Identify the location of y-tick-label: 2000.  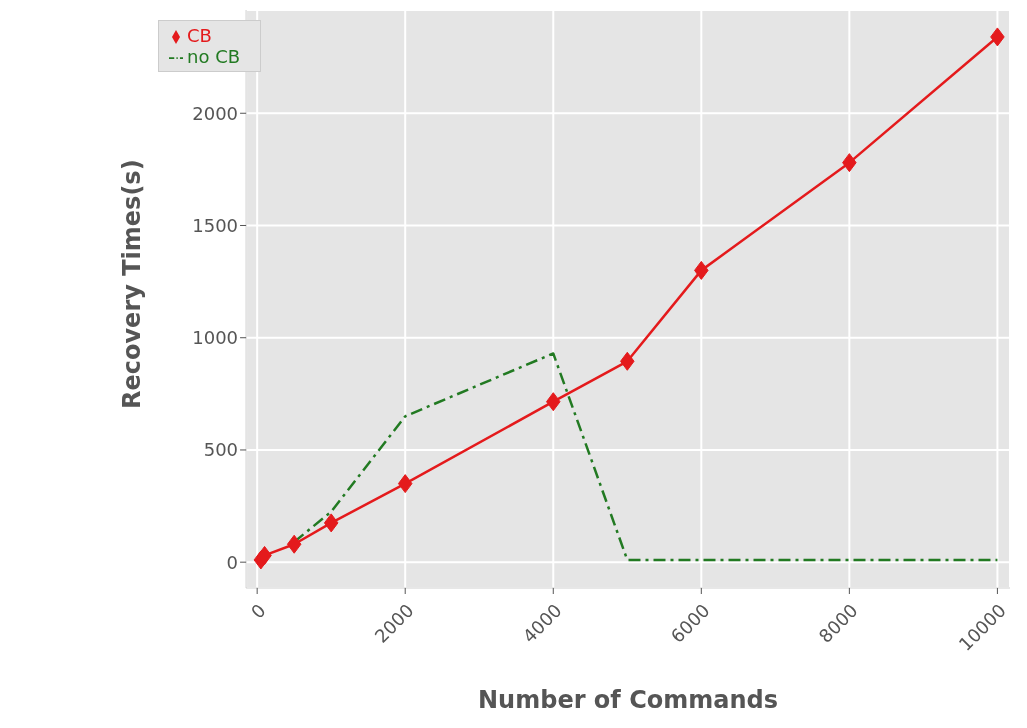
(215, 113).